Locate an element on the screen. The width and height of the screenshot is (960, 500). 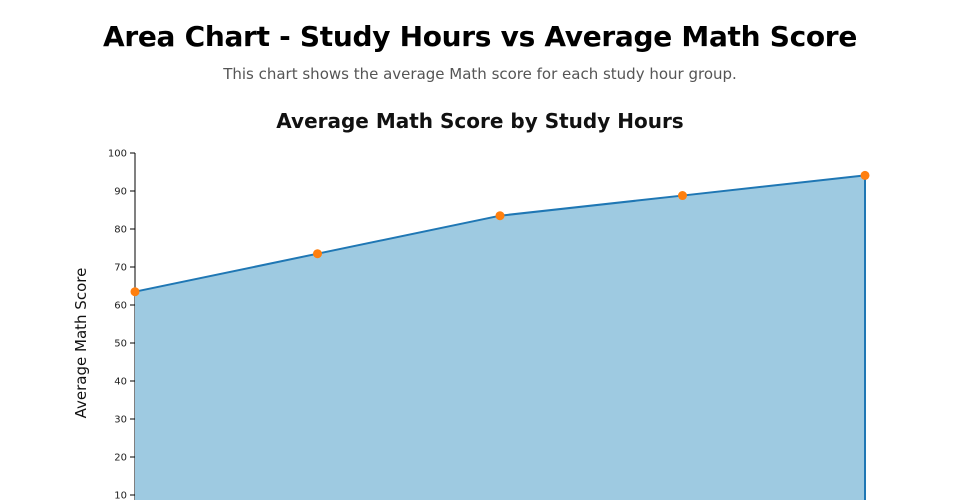
y-axis-label: Average Math Score is located at coordinates (81, 343).